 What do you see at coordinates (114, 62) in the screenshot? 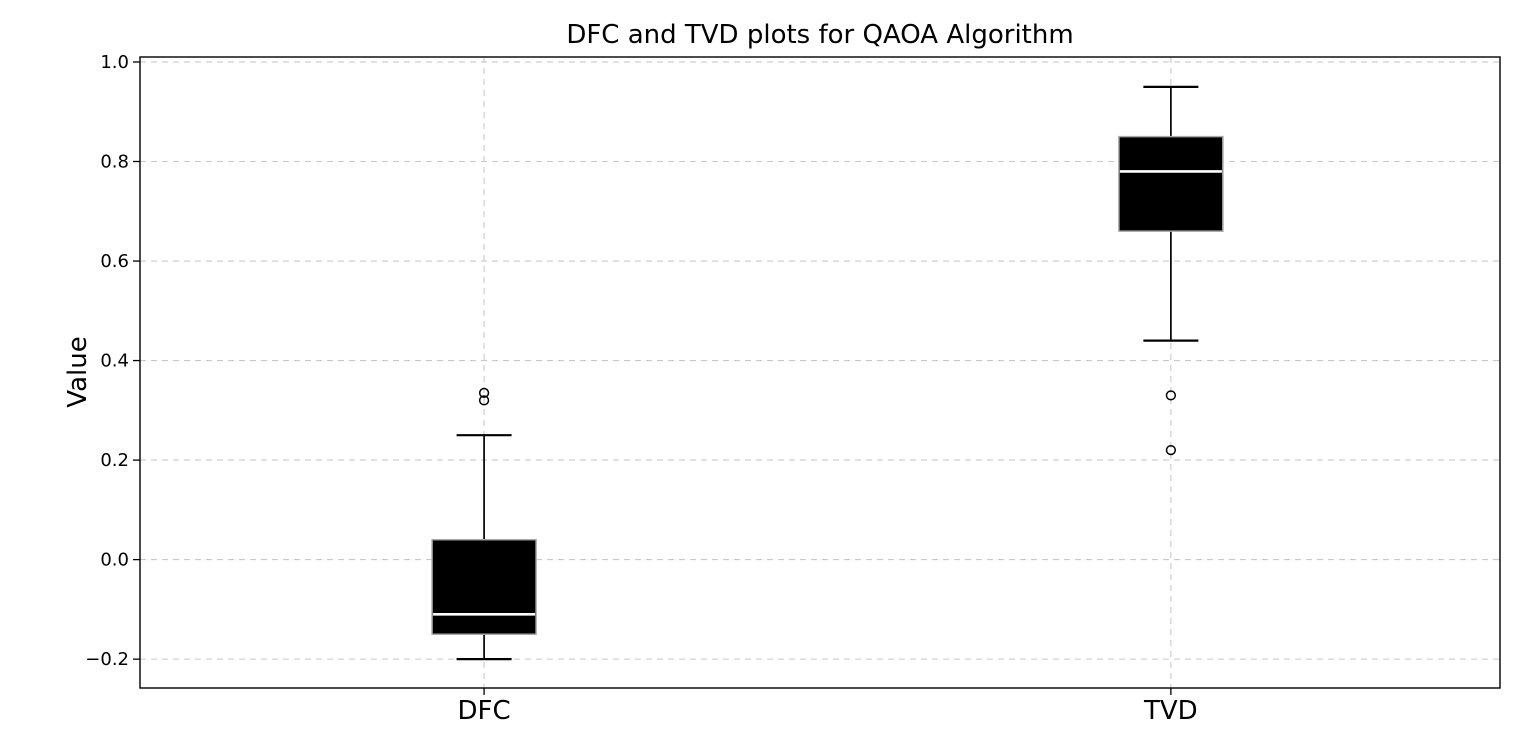
I see `y-tick-label: 1.0` at bounding box center [114, 62].